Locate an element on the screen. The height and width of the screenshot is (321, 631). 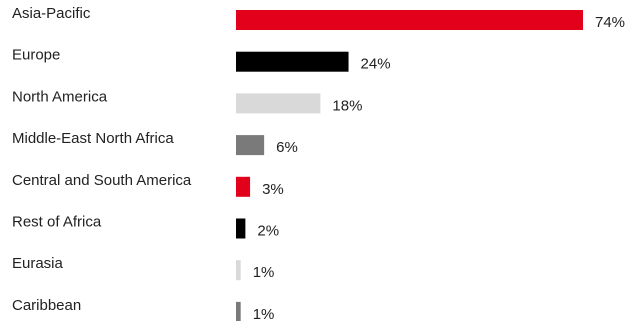
category-label-north-america: North America is located at coordinates (60, 96).